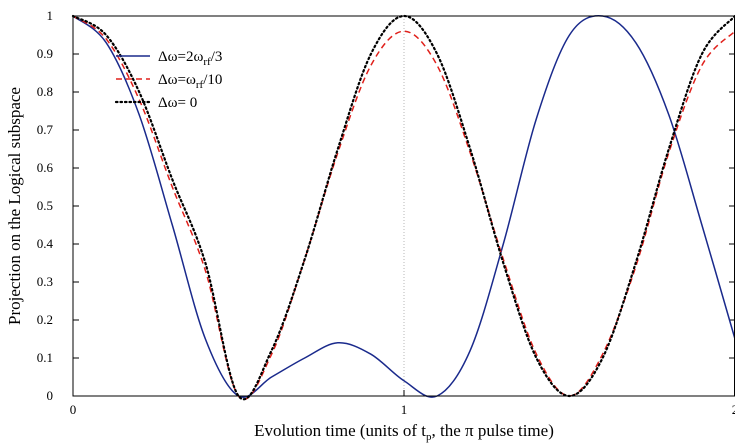 The height and width of the screenshot is (445, 735). I want to click on legend-label-main: Δω= 0, so click(177, 103).